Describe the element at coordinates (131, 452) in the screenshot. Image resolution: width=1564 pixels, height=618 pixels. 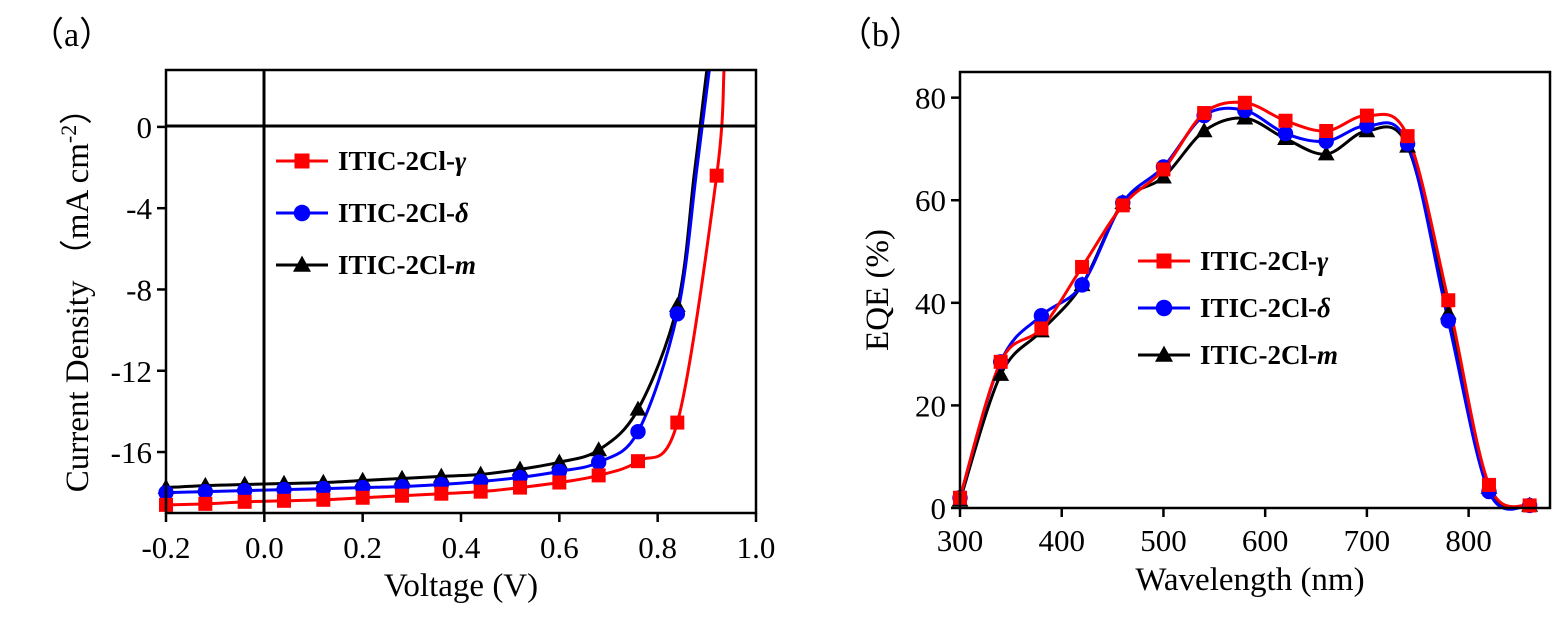
I see `panel-a-ytick-label-4: -16` at that location.